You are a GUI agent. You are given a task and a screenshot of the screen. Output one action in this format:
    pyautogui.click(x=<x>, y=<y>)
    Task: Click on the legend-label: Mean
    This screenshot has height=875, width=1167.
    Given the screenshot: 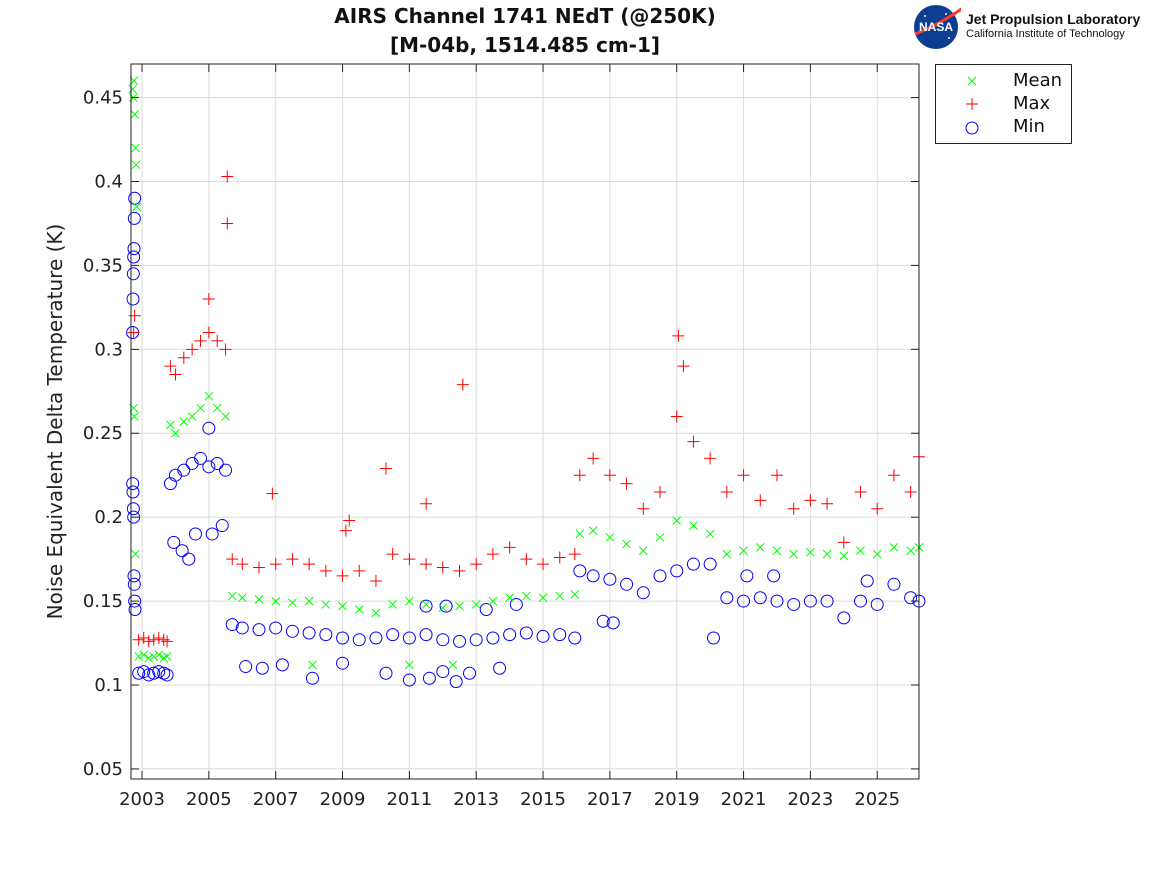 What is the action you would take?
    pyautogui.click(x=1038, y=80)
    